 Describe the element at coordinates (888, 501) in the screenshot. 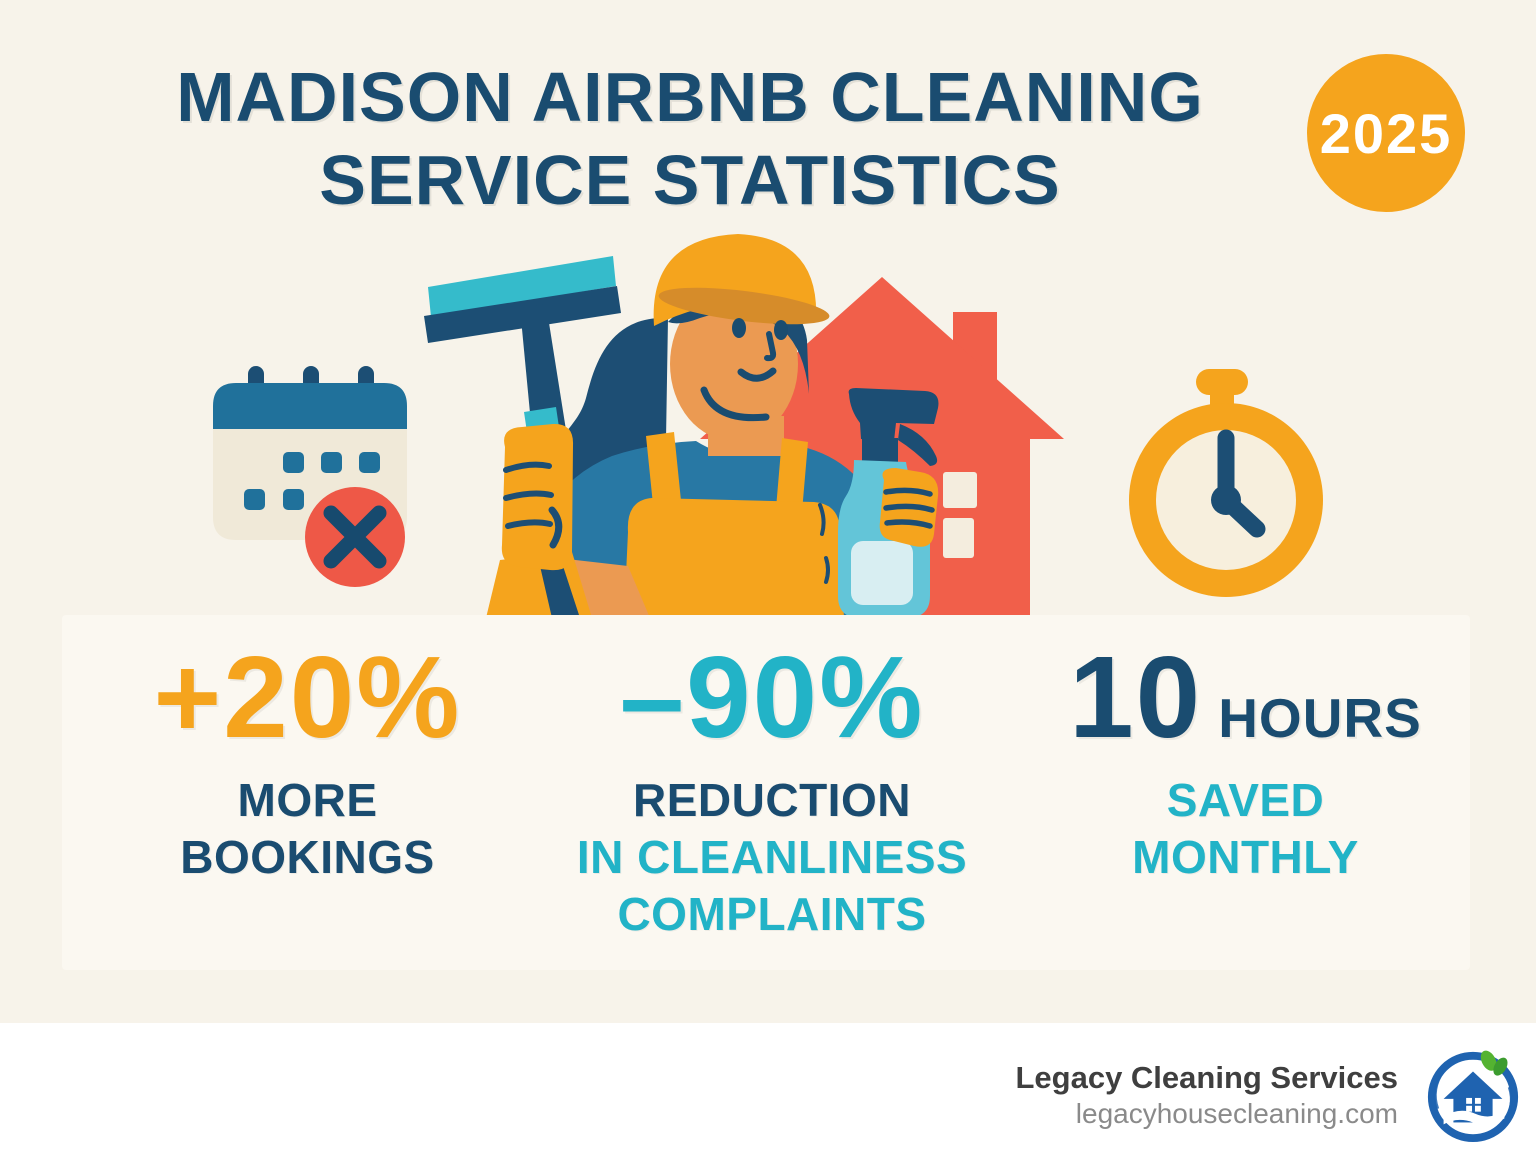

I see `spray-bottle-icon` at that location.